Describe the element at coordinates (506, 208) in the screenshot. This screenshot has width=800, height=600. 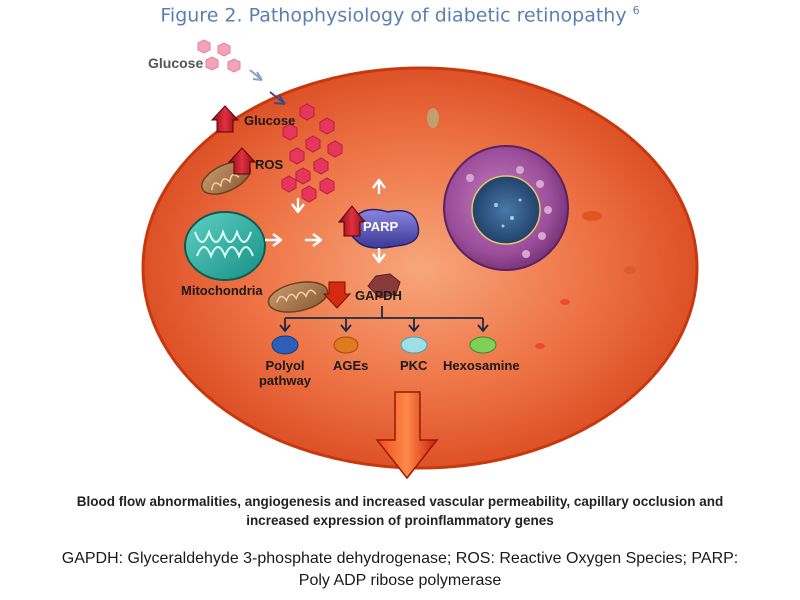
I see `nucleus-icon` at that location.